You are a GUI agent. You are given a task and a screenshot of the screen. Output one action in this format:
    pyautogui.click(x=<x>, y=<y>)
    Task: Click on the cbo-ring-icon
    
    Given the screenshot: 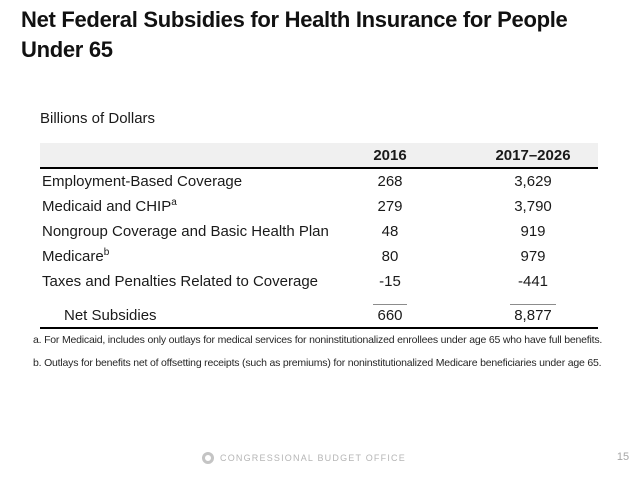 What is the action you would take?
    pyautogui.click(x=208, y=458)
    